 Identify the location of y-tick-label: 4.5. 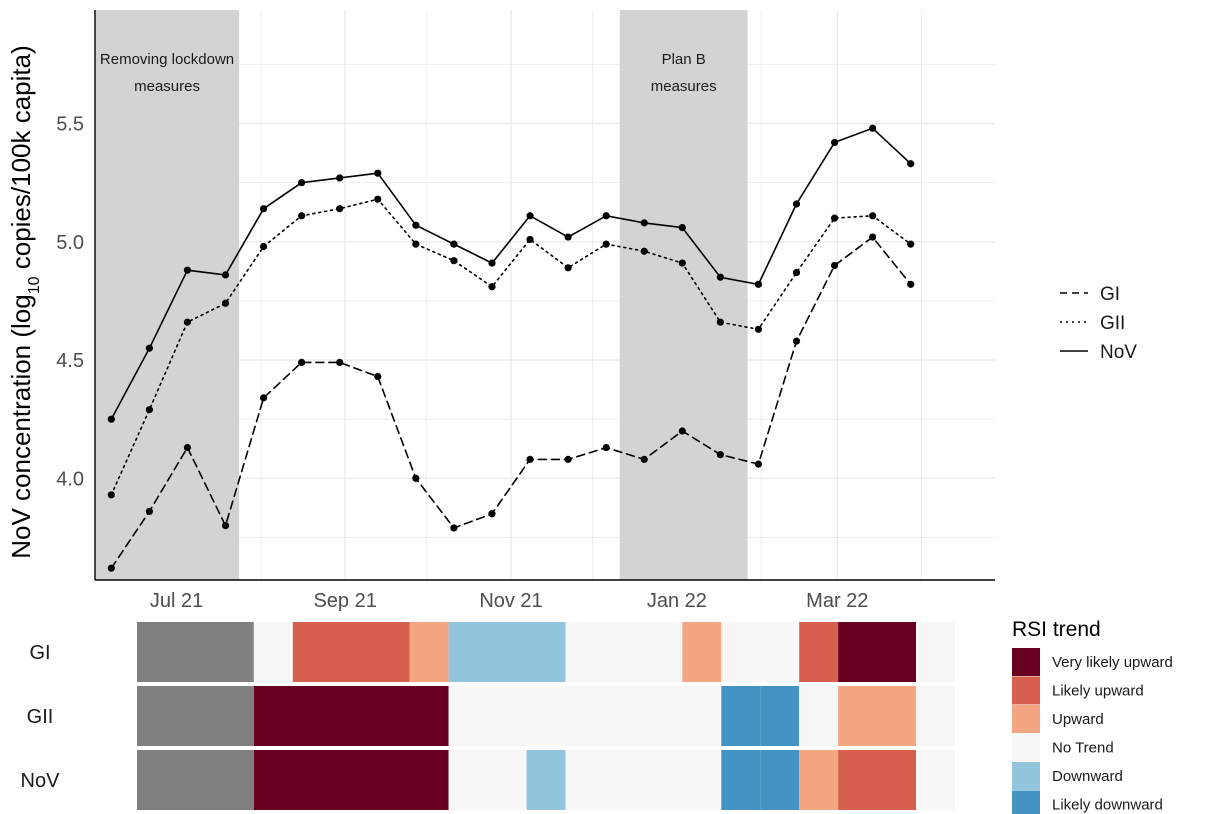
(70, 361).